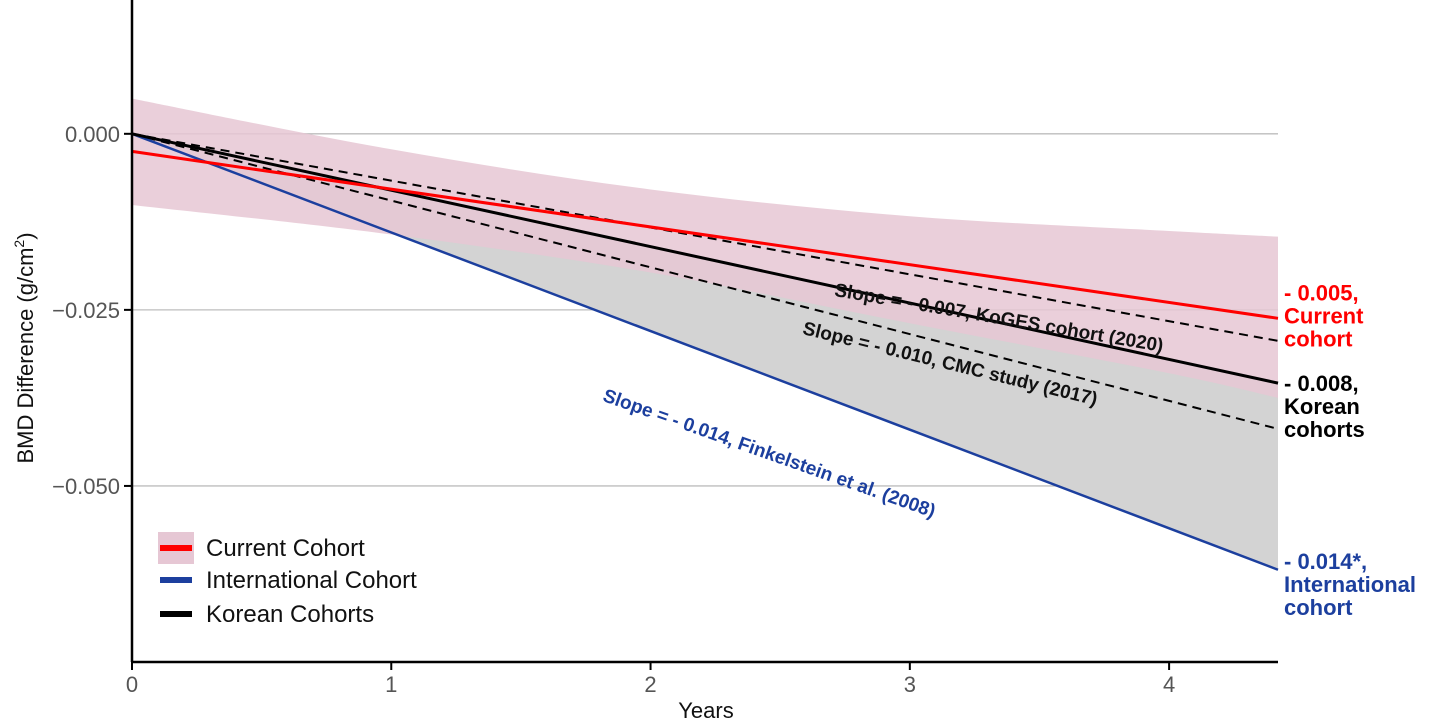  Describe the element at coordinates (1169, 684) in the screenshot. I see `x-tick-label: 4` at that location.